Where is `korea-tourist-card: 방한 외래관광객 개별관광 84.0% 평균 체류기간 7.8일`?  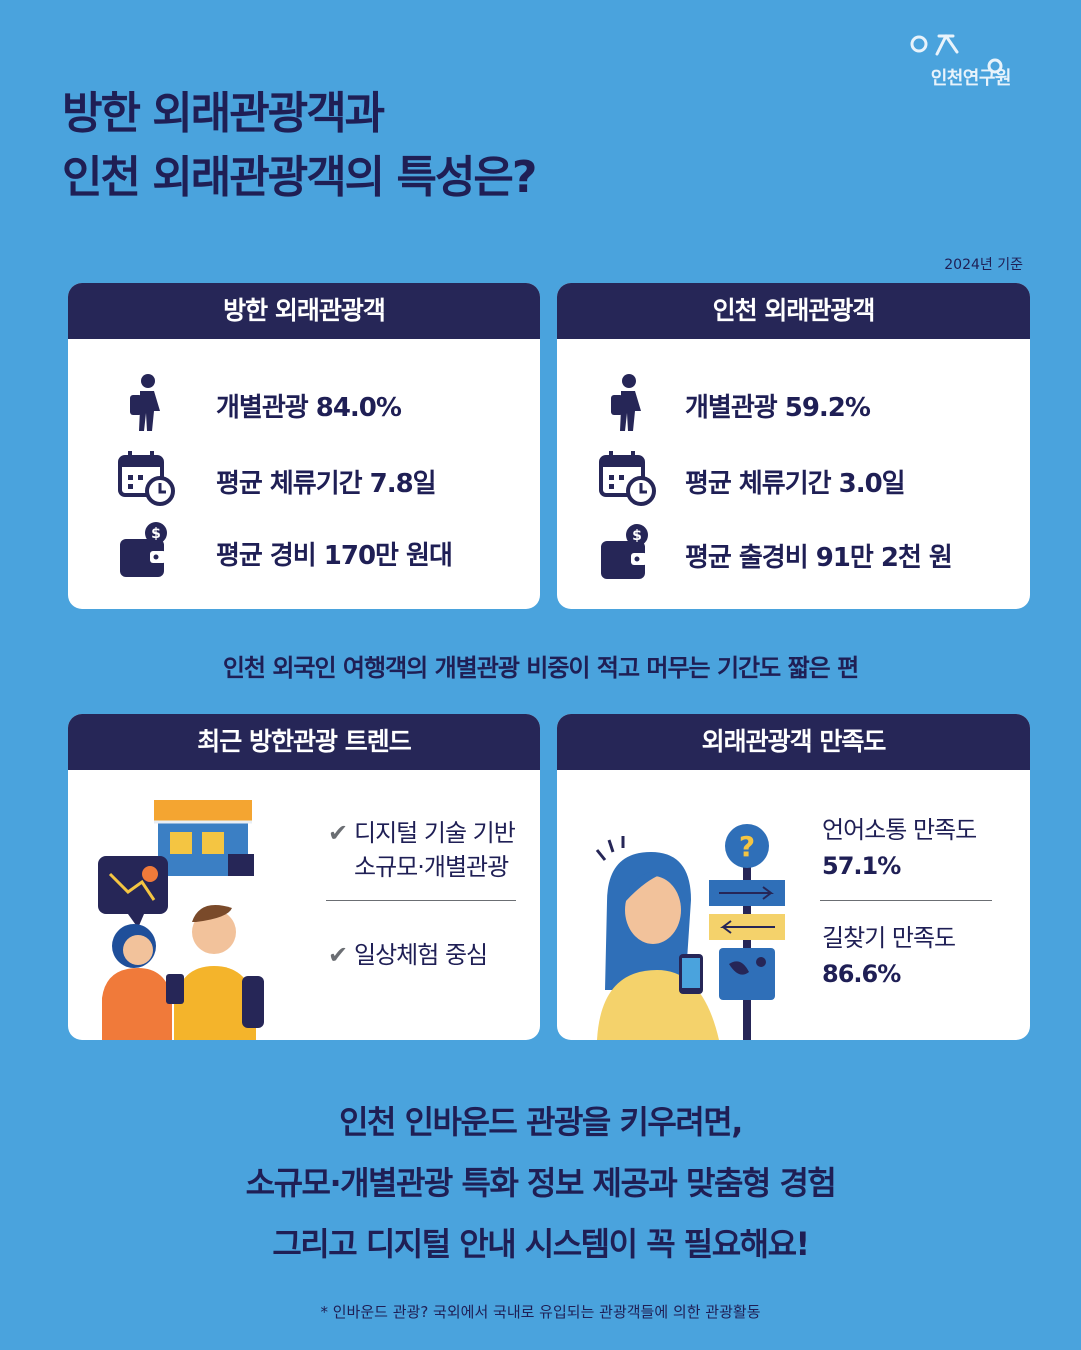
korea-tourist-card: 방한 외래관광객 개별관광 84.0% 평균 체류기간 7.8일 is located at coordinates (304, 446).